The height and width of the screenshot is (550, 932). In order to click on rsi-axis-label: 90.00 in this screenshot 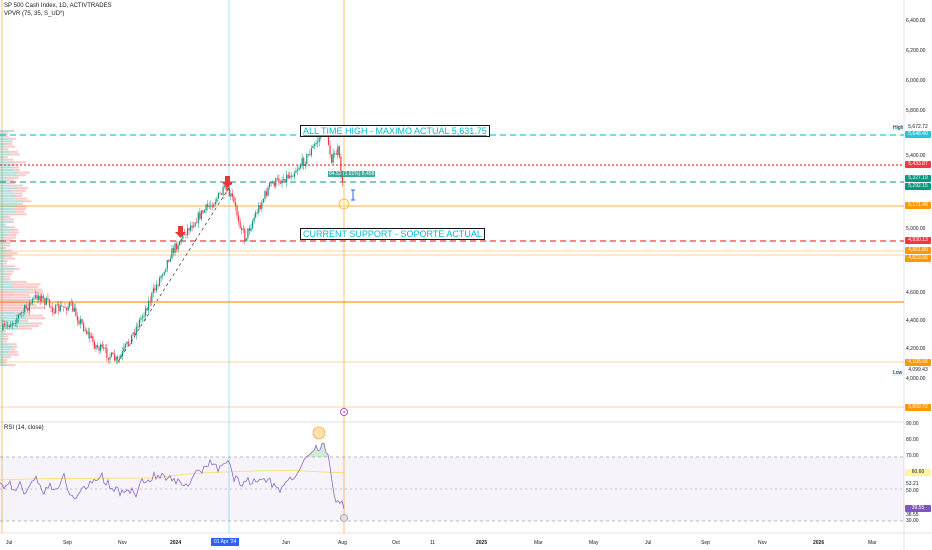, I will do `click(912, 424)`.